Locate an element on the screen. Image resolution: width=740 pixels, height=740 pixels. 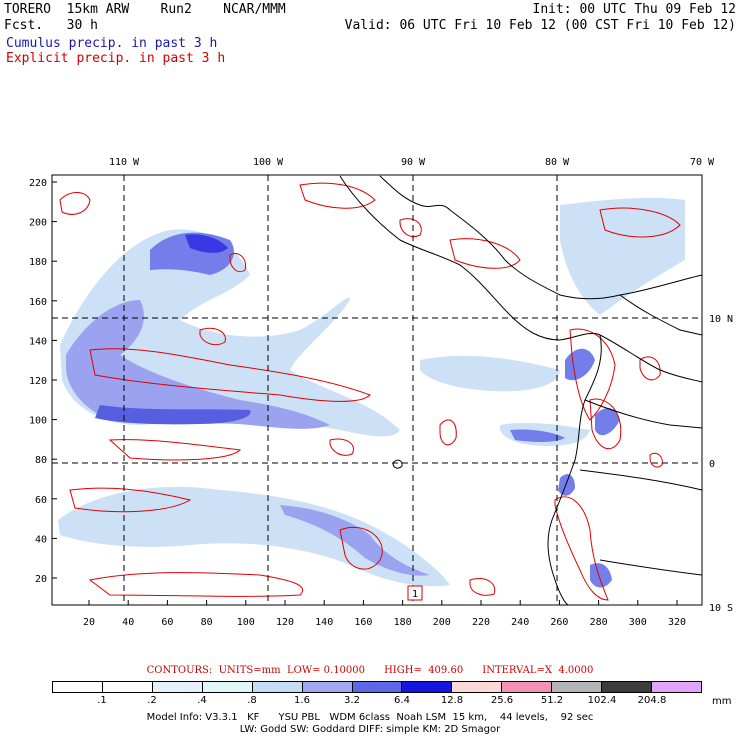
colorbar-labels: .1 .2 .4 .8 1.6 3.2 6.4 12.8 25.6 51.2 102.4 204.8 is located at coordinates (377, 701).